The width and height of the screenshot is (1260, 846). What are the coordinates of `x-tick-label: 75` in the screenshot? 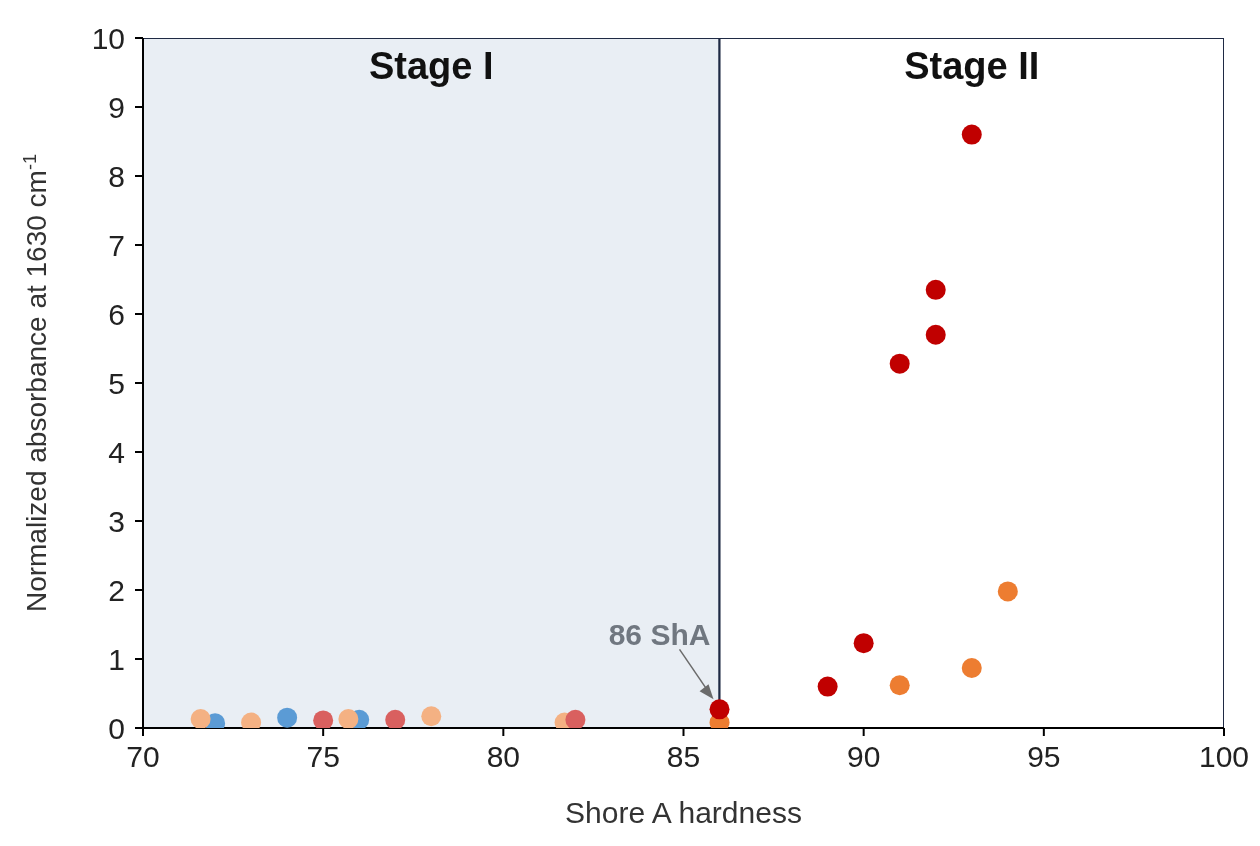 It's located at (323, 757).